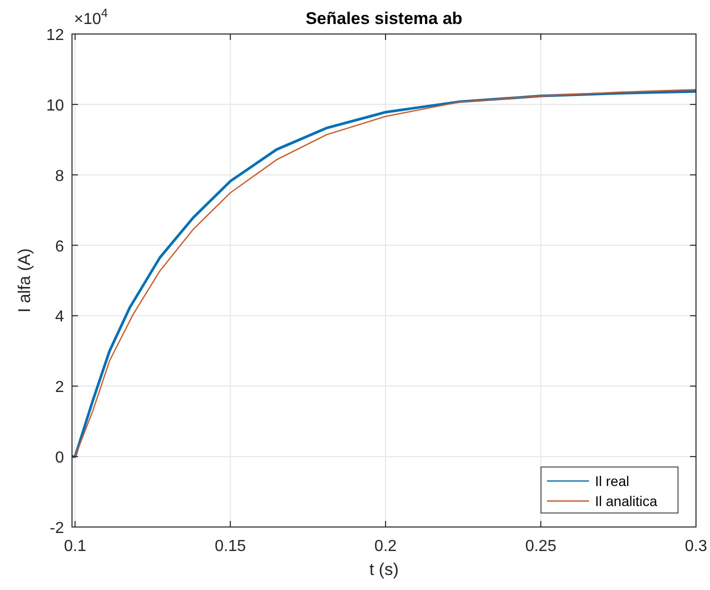 The image size is (710, 590). What do you see at coordinates (385, 546) in the screenshot?
I see `x-tick-label: 0.2` at bounding box center [385, 546].